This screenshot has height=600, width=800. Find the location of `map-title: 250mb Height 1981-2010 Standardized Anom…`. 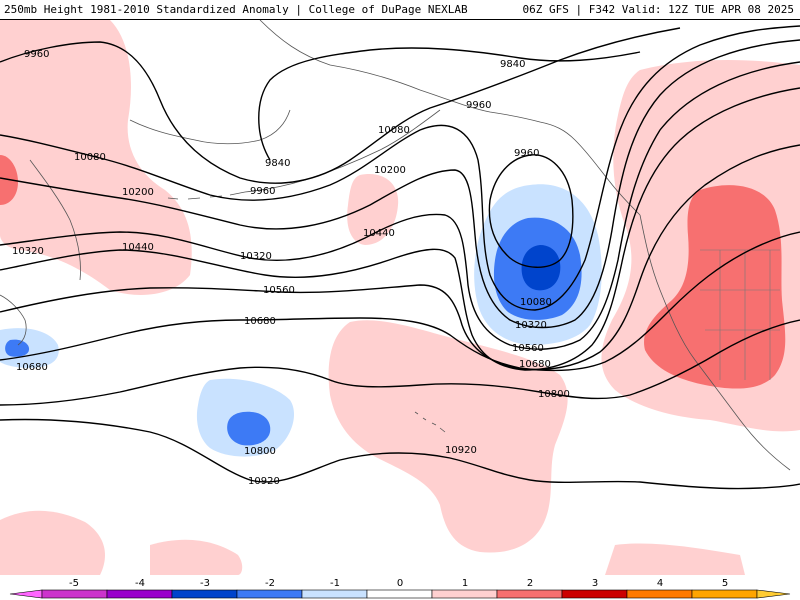

map-title: 250mb Height 1981-2010 Standardized Anom… is located at coordinates (236, 9).